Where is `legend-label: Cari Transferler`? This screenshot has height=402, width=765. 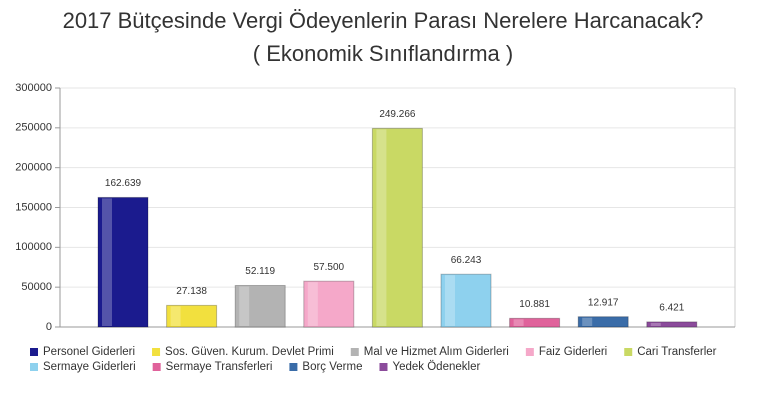
legend-label: Cari Transferler is located at coordinates (676, 352).